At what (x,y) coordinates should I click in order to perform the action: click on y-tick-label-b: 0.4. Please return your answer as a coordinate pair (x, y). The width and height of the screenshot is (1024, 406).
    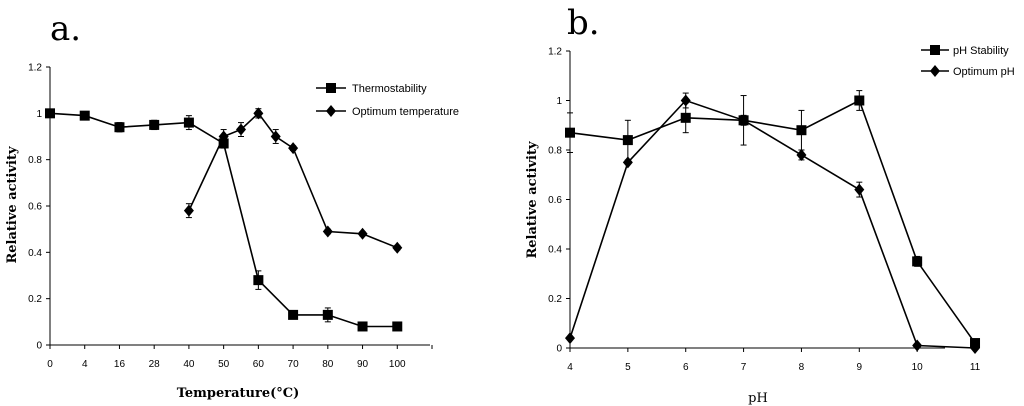
    Looking at the image, I should click on (555, 250).